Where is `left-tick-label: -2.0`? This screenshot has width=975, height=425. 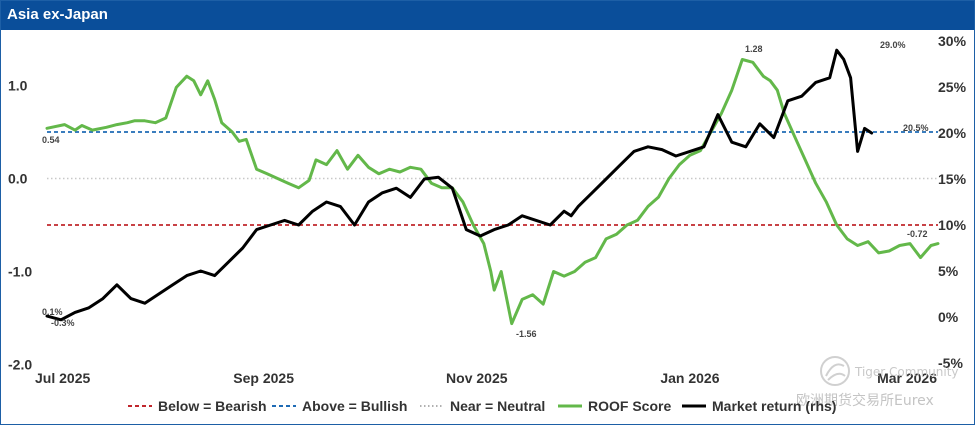
left-tick-label: -2.0 is located at coordinates (20, 365).